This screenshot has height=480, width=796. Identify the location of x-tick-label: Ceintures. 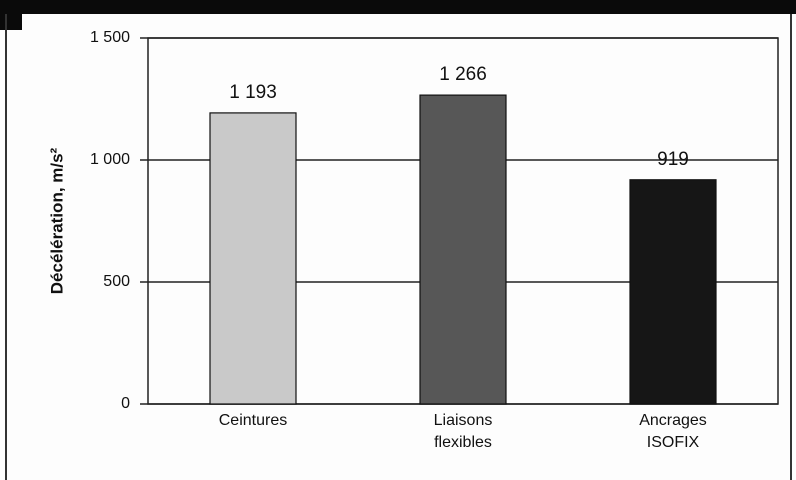
(253, 420).